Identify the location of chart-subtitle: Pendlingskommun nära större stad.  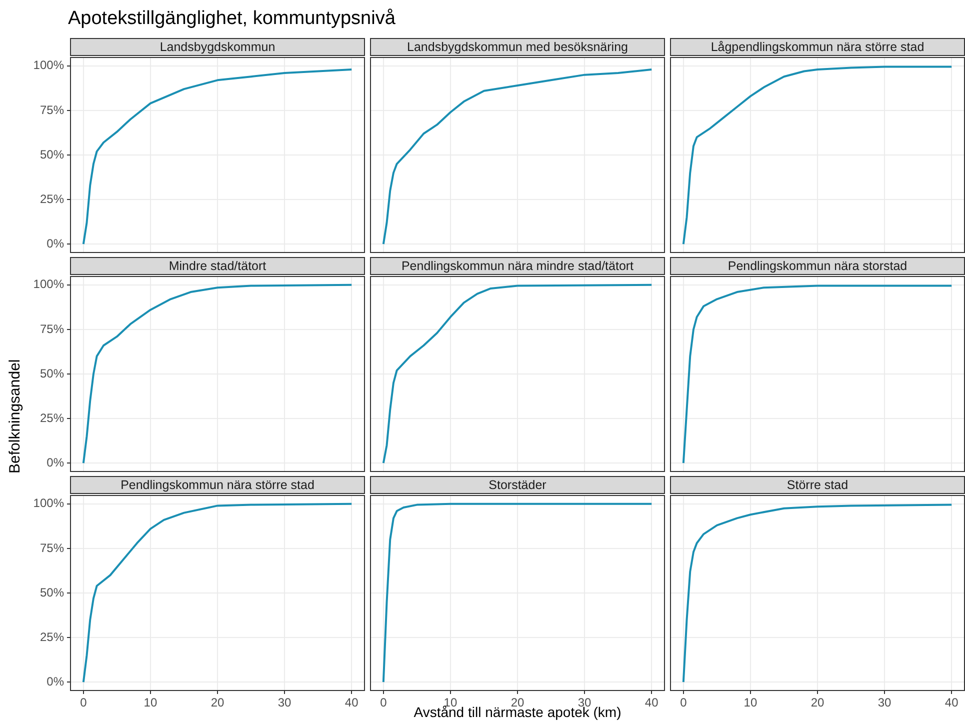
(217, 485).